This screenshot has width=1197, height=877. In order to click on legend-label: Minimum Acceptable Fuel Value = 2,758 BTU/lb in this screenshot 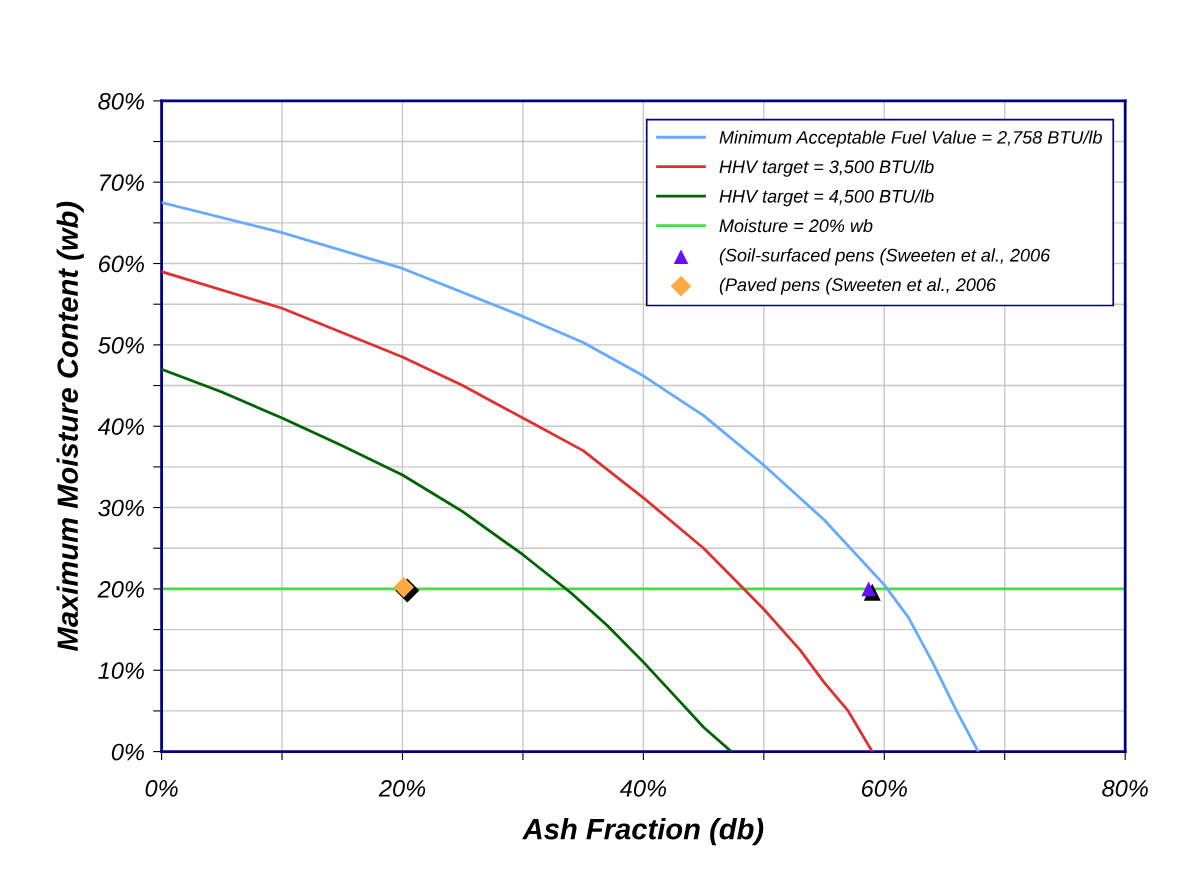, I will do `click(910, 139)`.